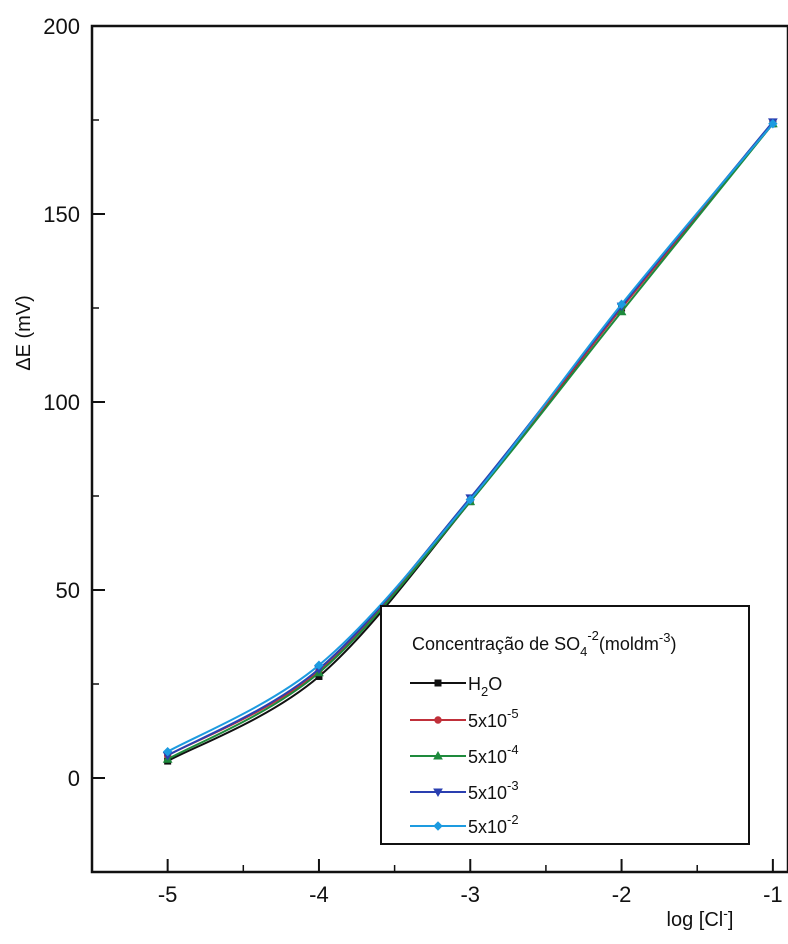 This screenshot has height=944, width=788. I want to click on legend-label: 5x10⁻³, so click(493, 790).